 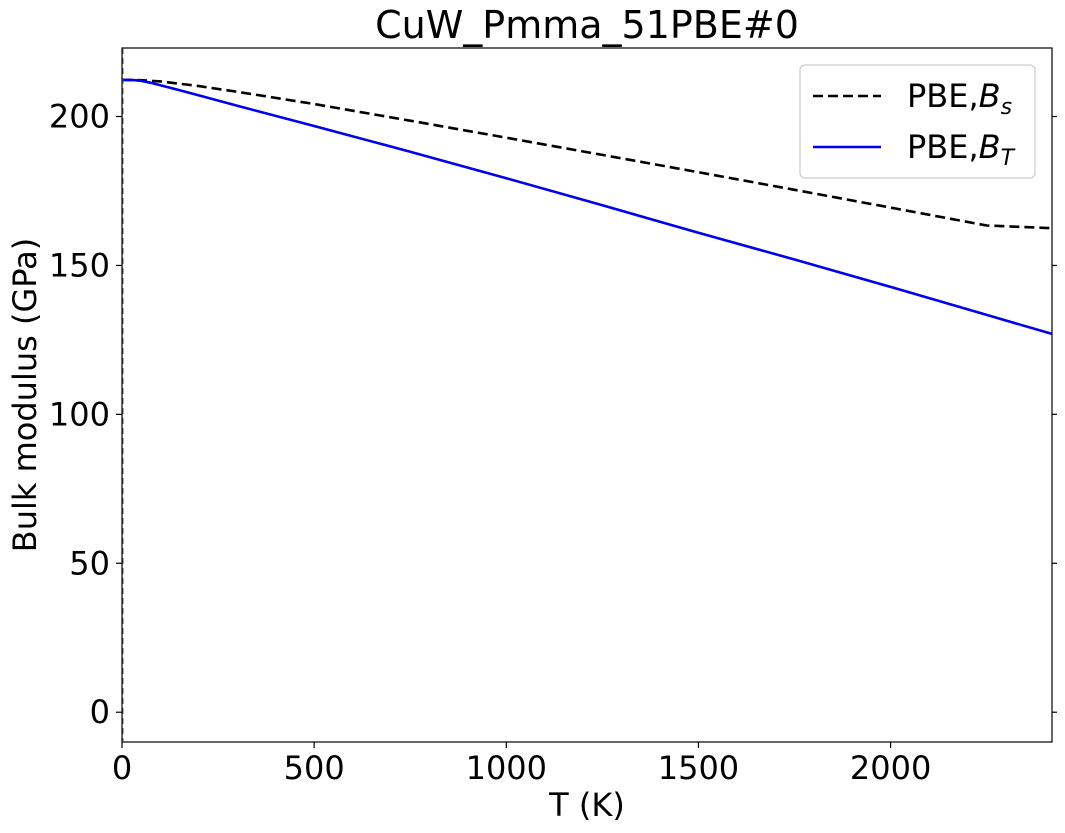 What do you see at coordinates (100, 712) in the screenshot?
I see `y-tick-label: 0` at bounding box center [100, 712].